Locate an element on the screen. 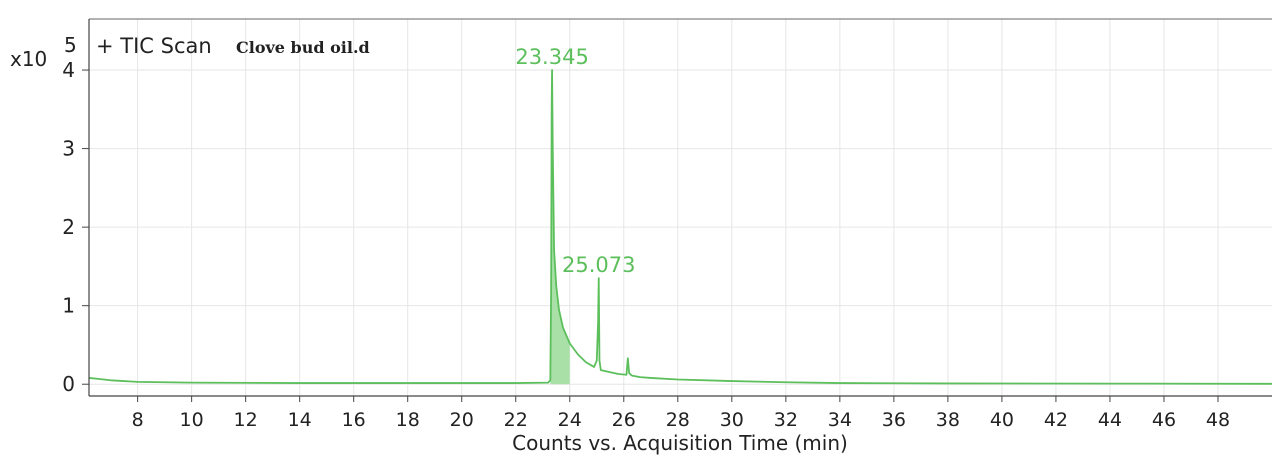 Image resolution: width=1272 pixels, height=457 pixels. peak-annotations: 23.345 25.073 is located at coordinates (575, 161).